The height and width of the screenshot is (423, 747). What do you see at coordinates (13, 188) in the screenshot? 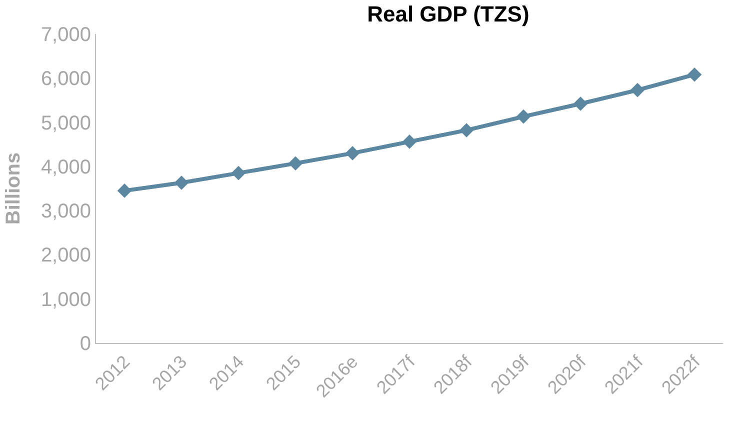
I see `y-axis-title: Billions` at bounding box center [13, 188].